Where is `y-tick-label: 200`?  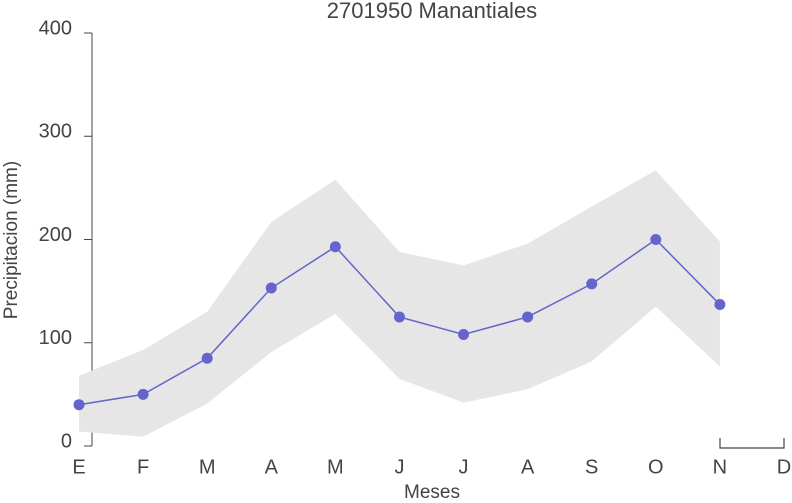
y-tick-label: 200 is located at coordinates (55, 235).